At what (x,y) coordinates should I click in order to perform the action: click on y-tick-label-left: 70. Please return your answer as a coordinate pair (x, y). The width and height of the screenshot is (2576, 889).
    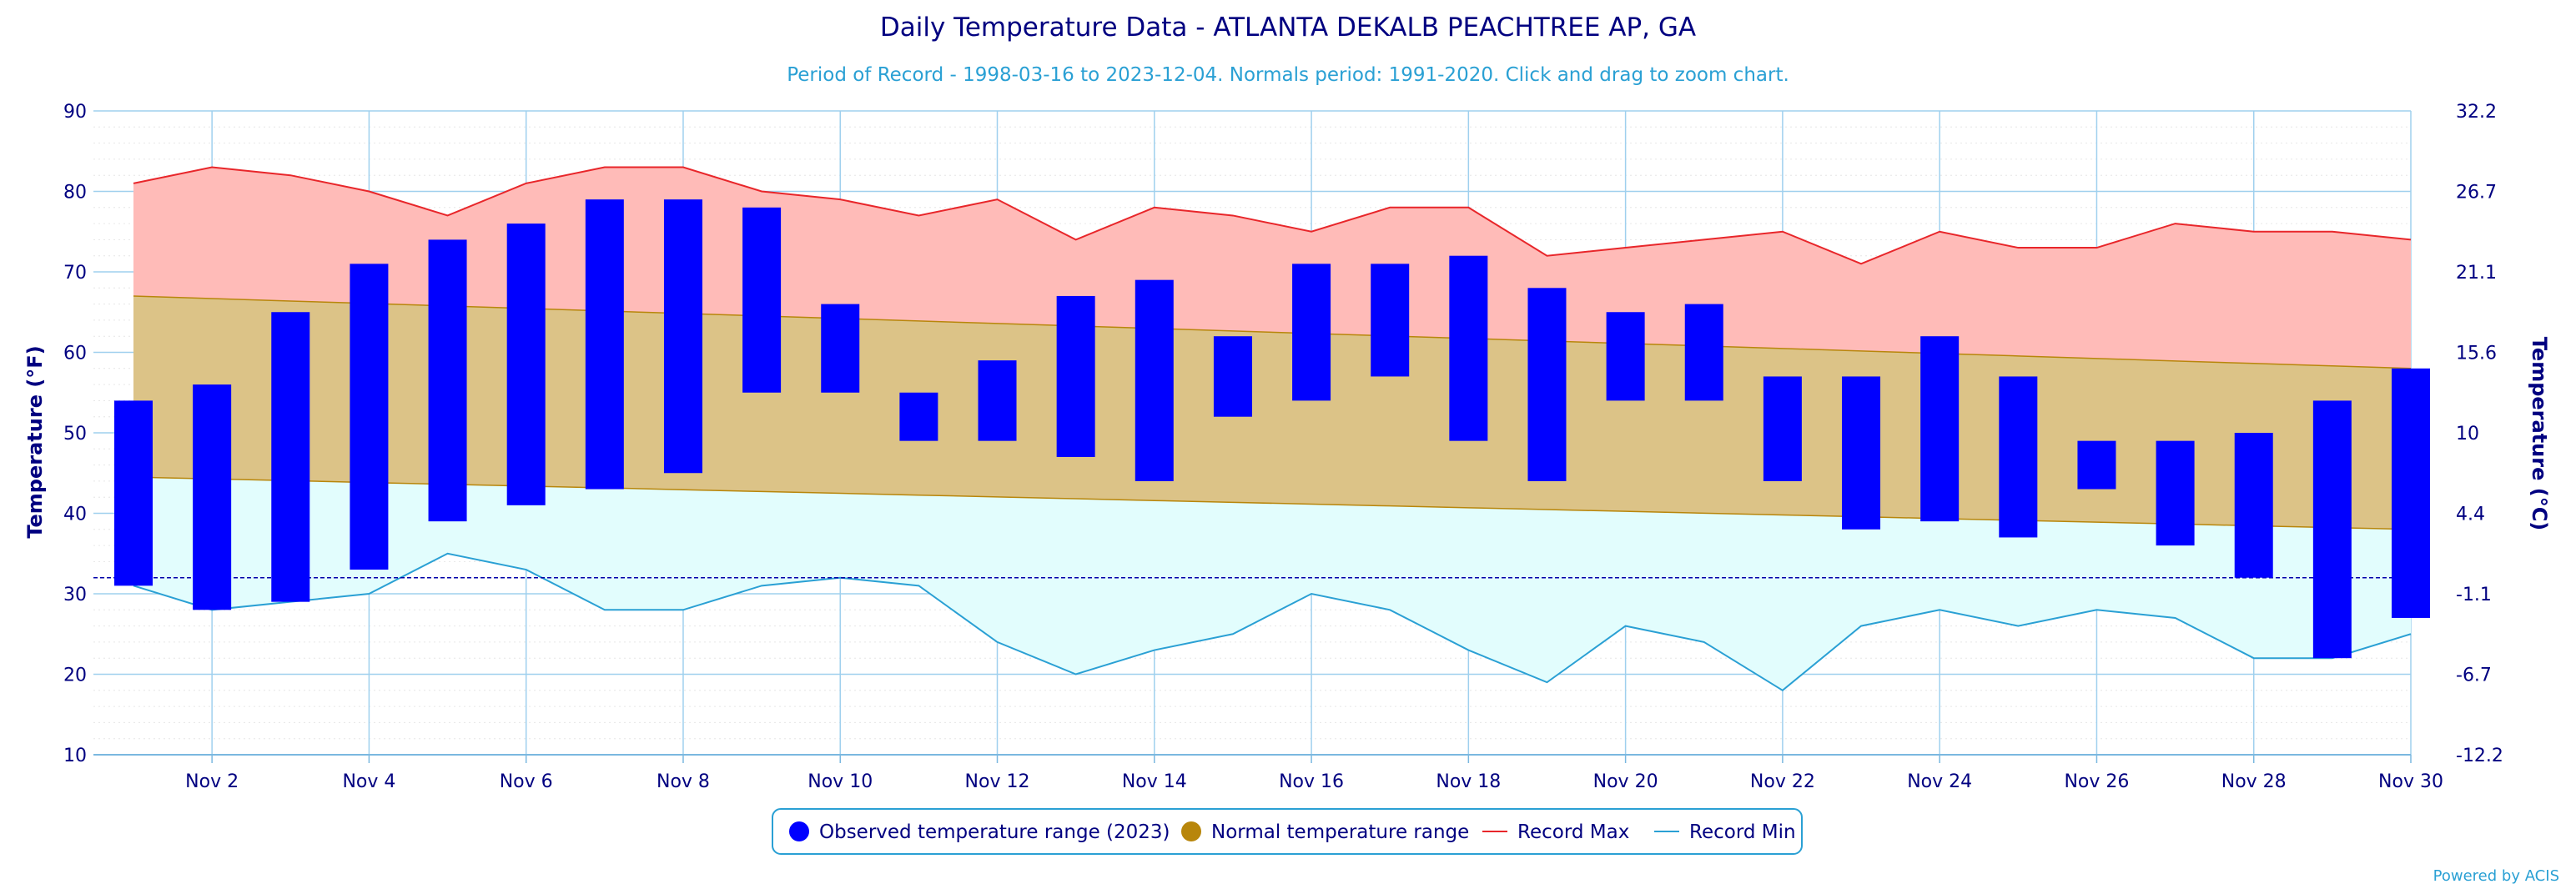
    Looking at the image, I should click on (75, 273).